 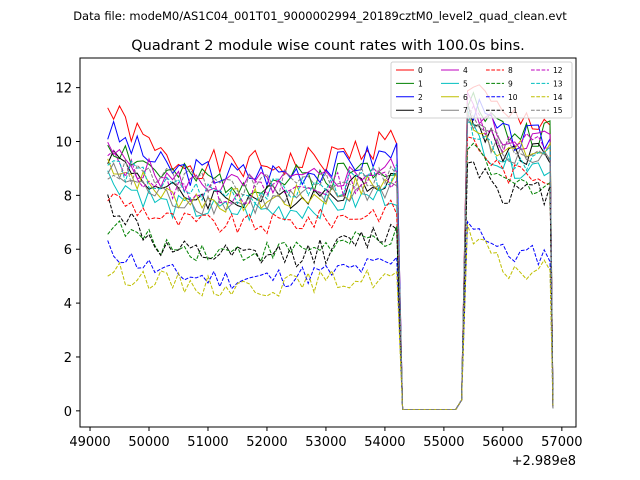 What do you see at coordinates (266, 442) in the screenshot?
I see `x-tick-label: 52000` at bounding box center [266, 442].